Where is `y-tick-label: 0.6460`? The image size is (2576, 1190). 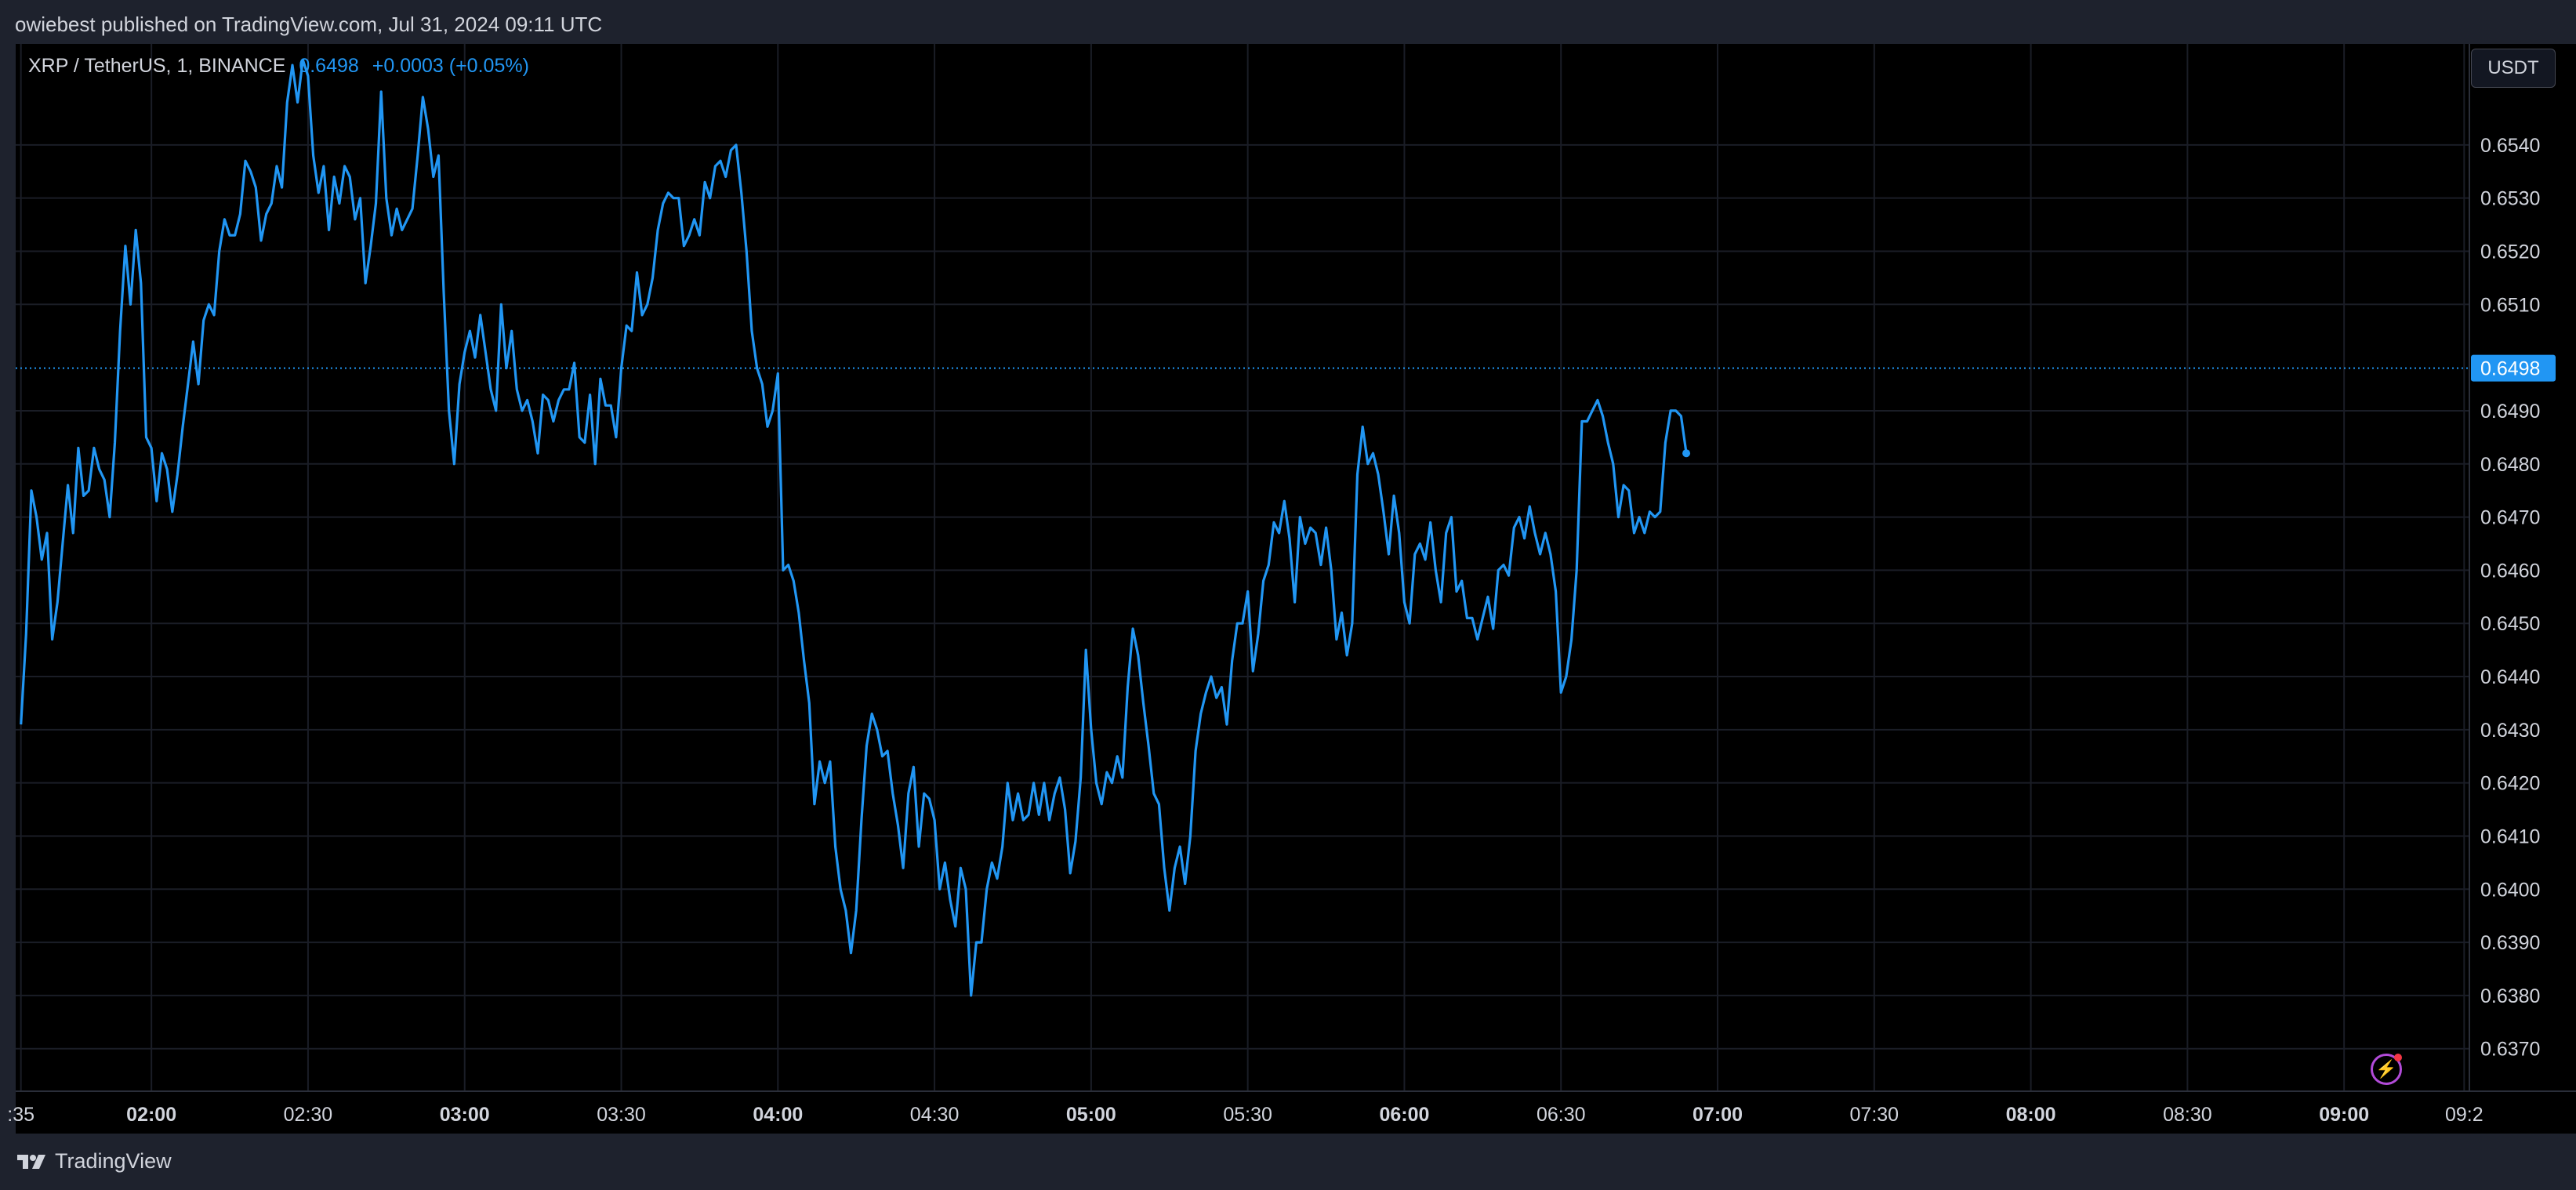
y-tick-label: 0.6460 is located at coordinates (2510, 571).